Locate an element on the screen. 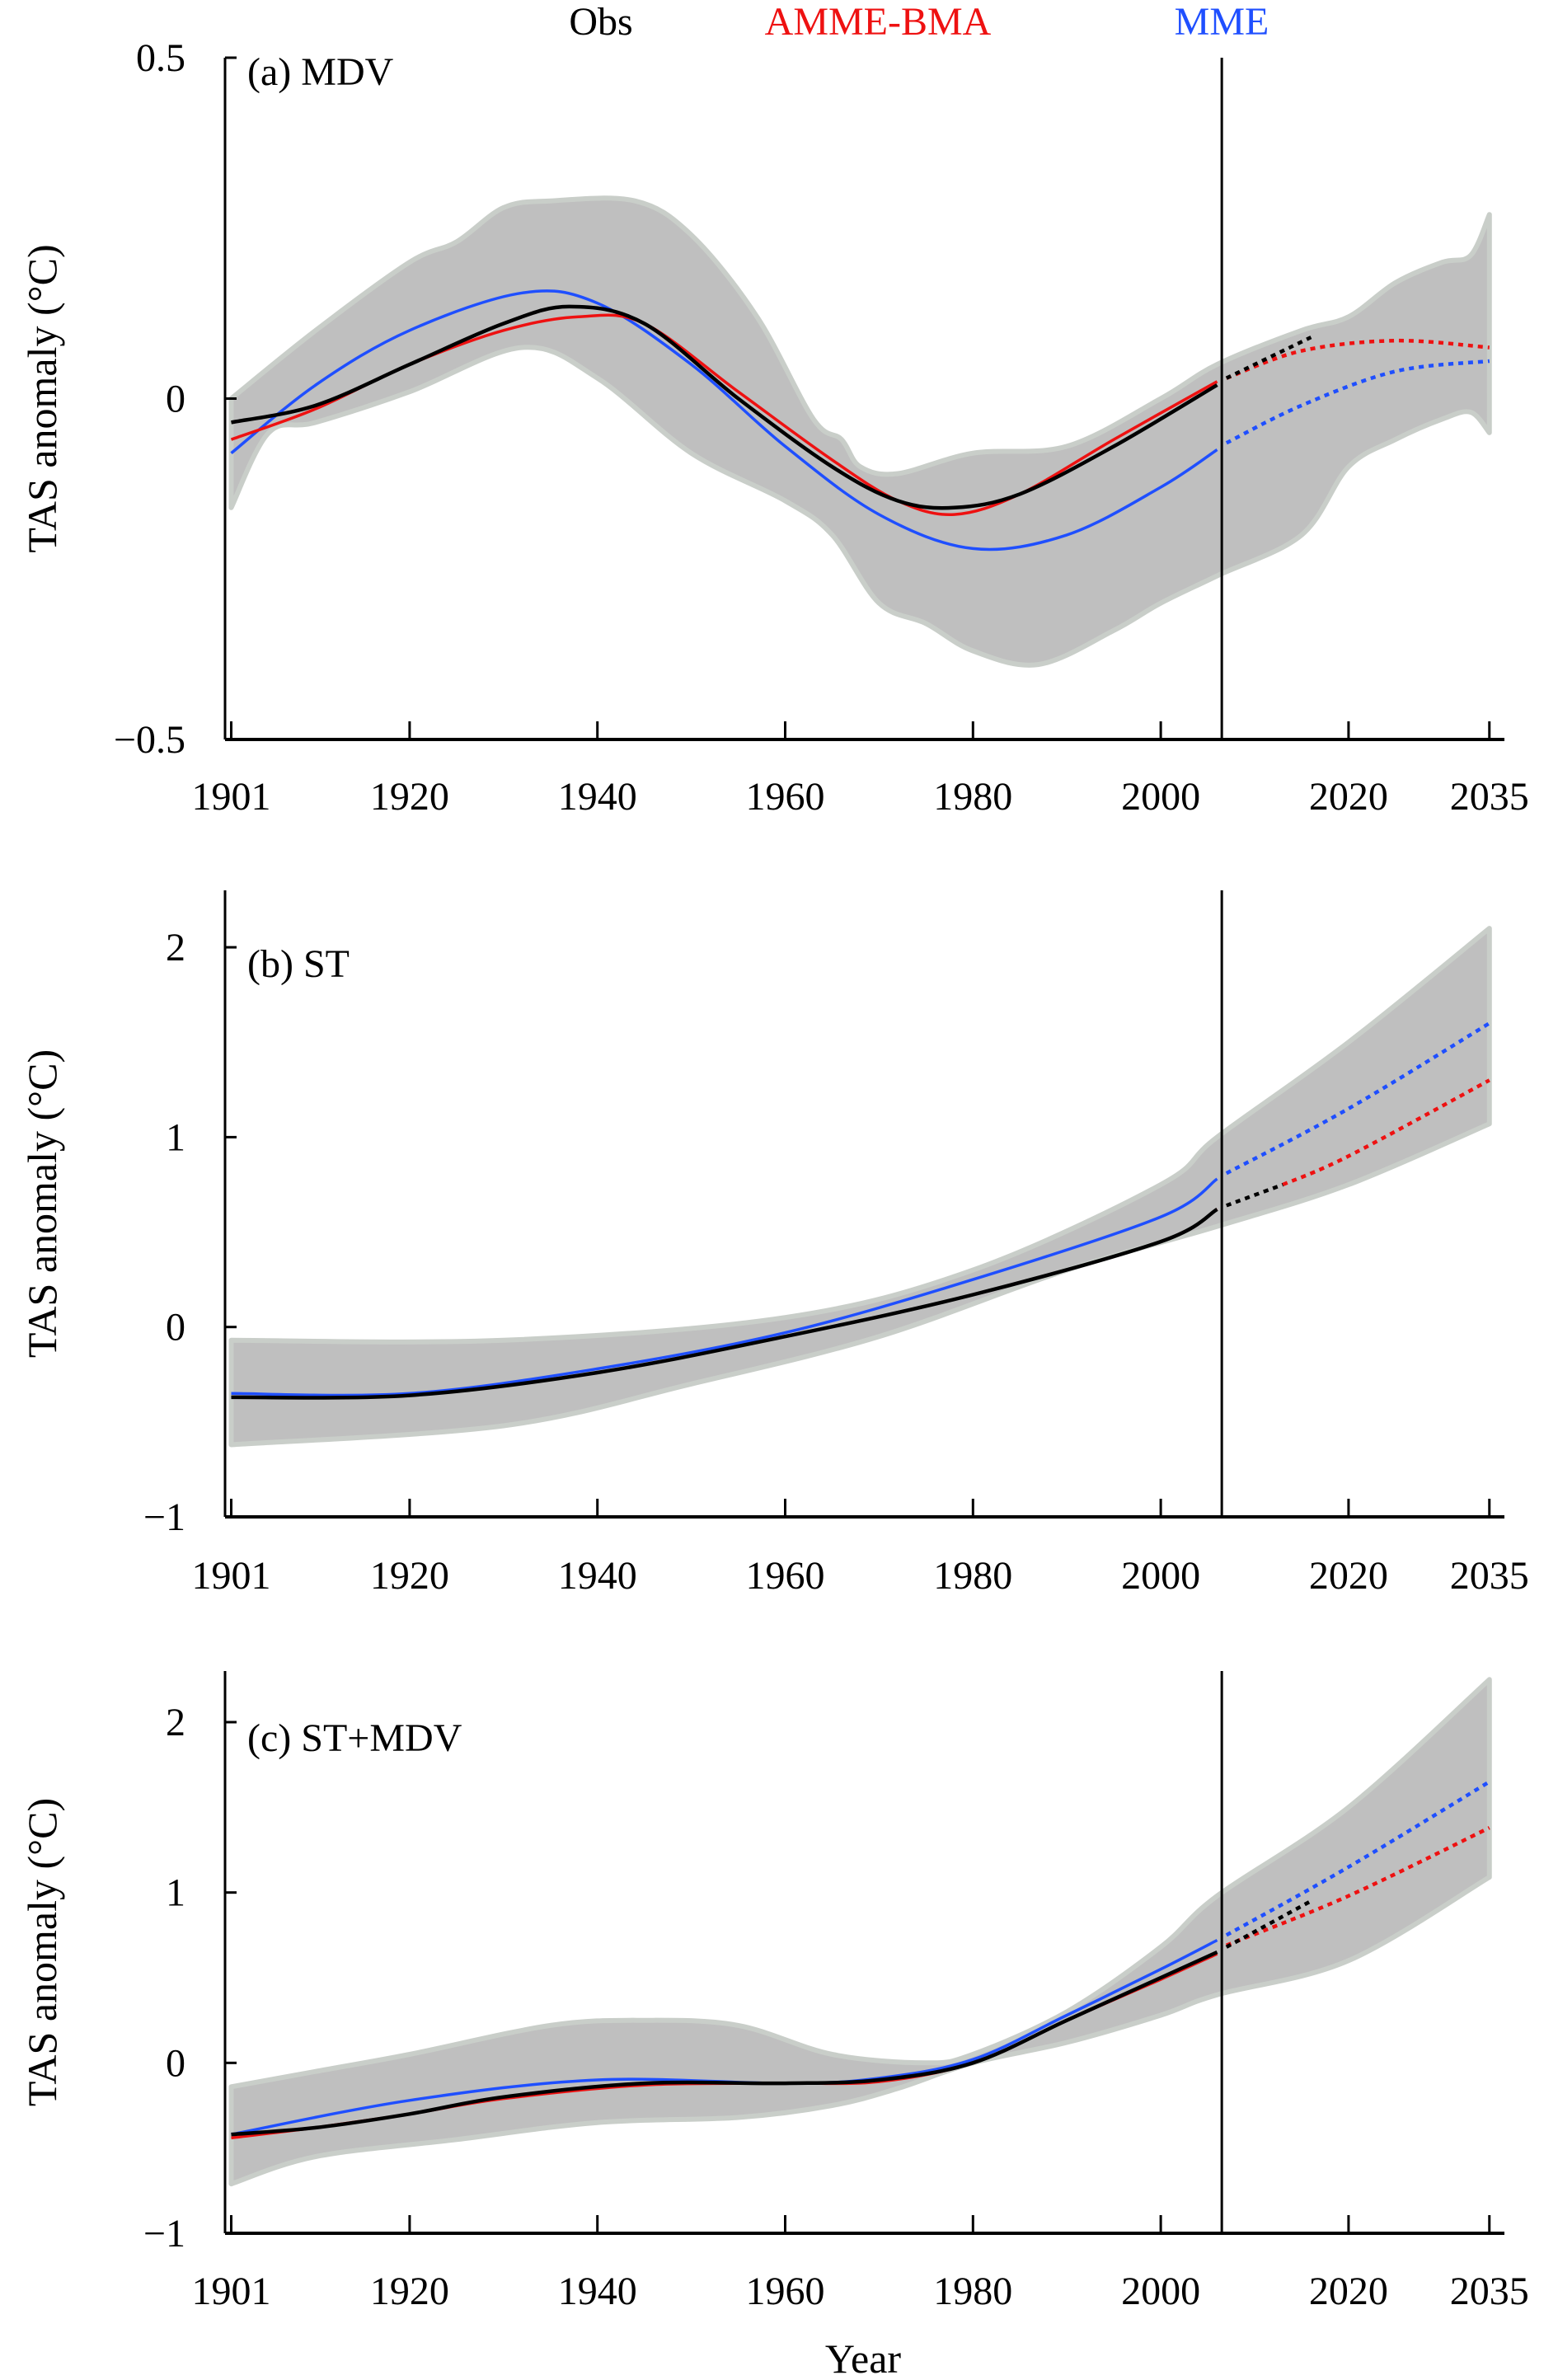  panel-title: (a) MDV is located at coordinates (320, 72).